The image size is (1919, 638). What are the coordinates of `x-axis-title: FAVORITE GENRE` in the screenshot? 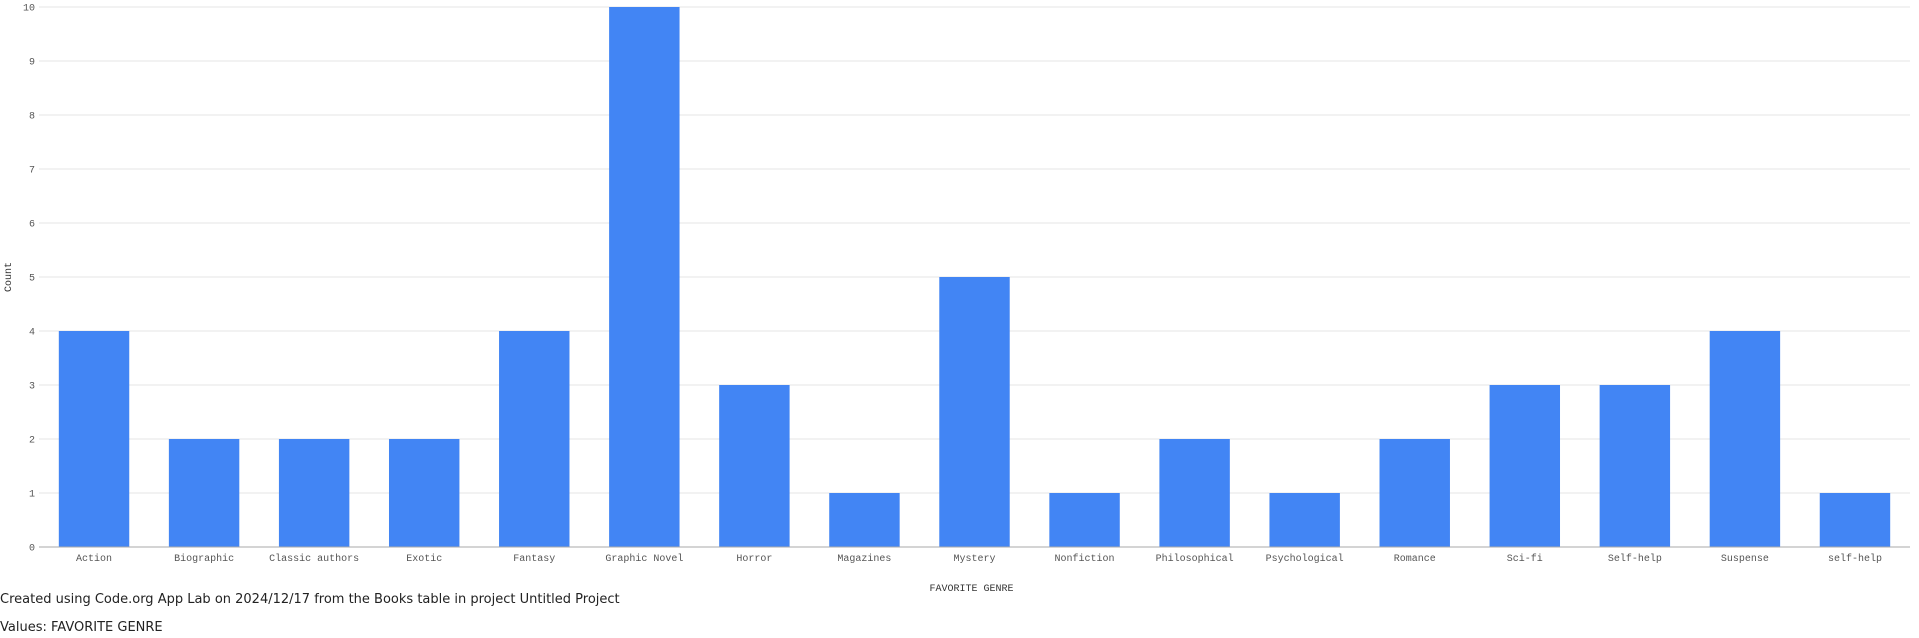 It's located at (971, 589).